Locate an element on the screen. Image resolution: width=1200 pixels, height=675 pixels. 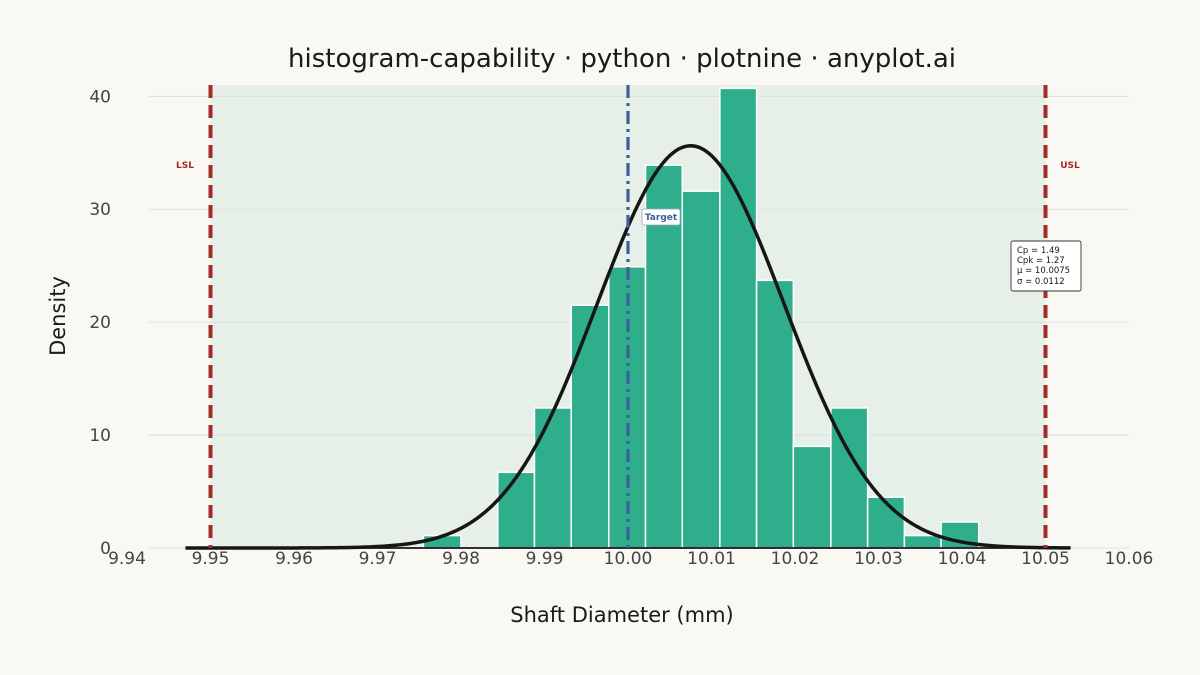
y-axis-tick-labels: 0 10 20 30 40 is located at coordinates (100, 323).